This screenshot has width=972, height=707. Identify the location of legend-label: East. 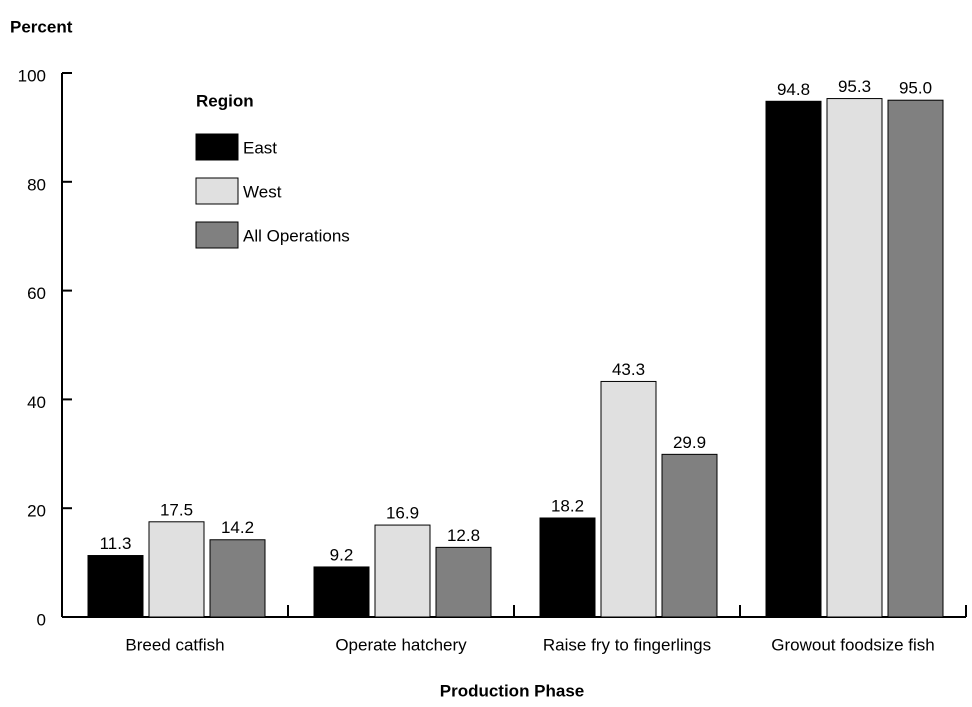
(260, 147).